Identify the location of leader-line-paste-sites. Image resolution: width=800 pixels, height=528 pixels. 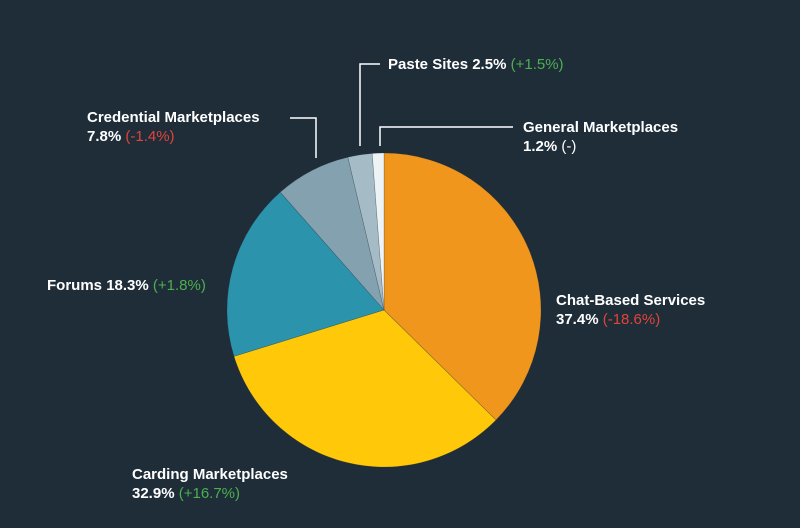
(369, 104).